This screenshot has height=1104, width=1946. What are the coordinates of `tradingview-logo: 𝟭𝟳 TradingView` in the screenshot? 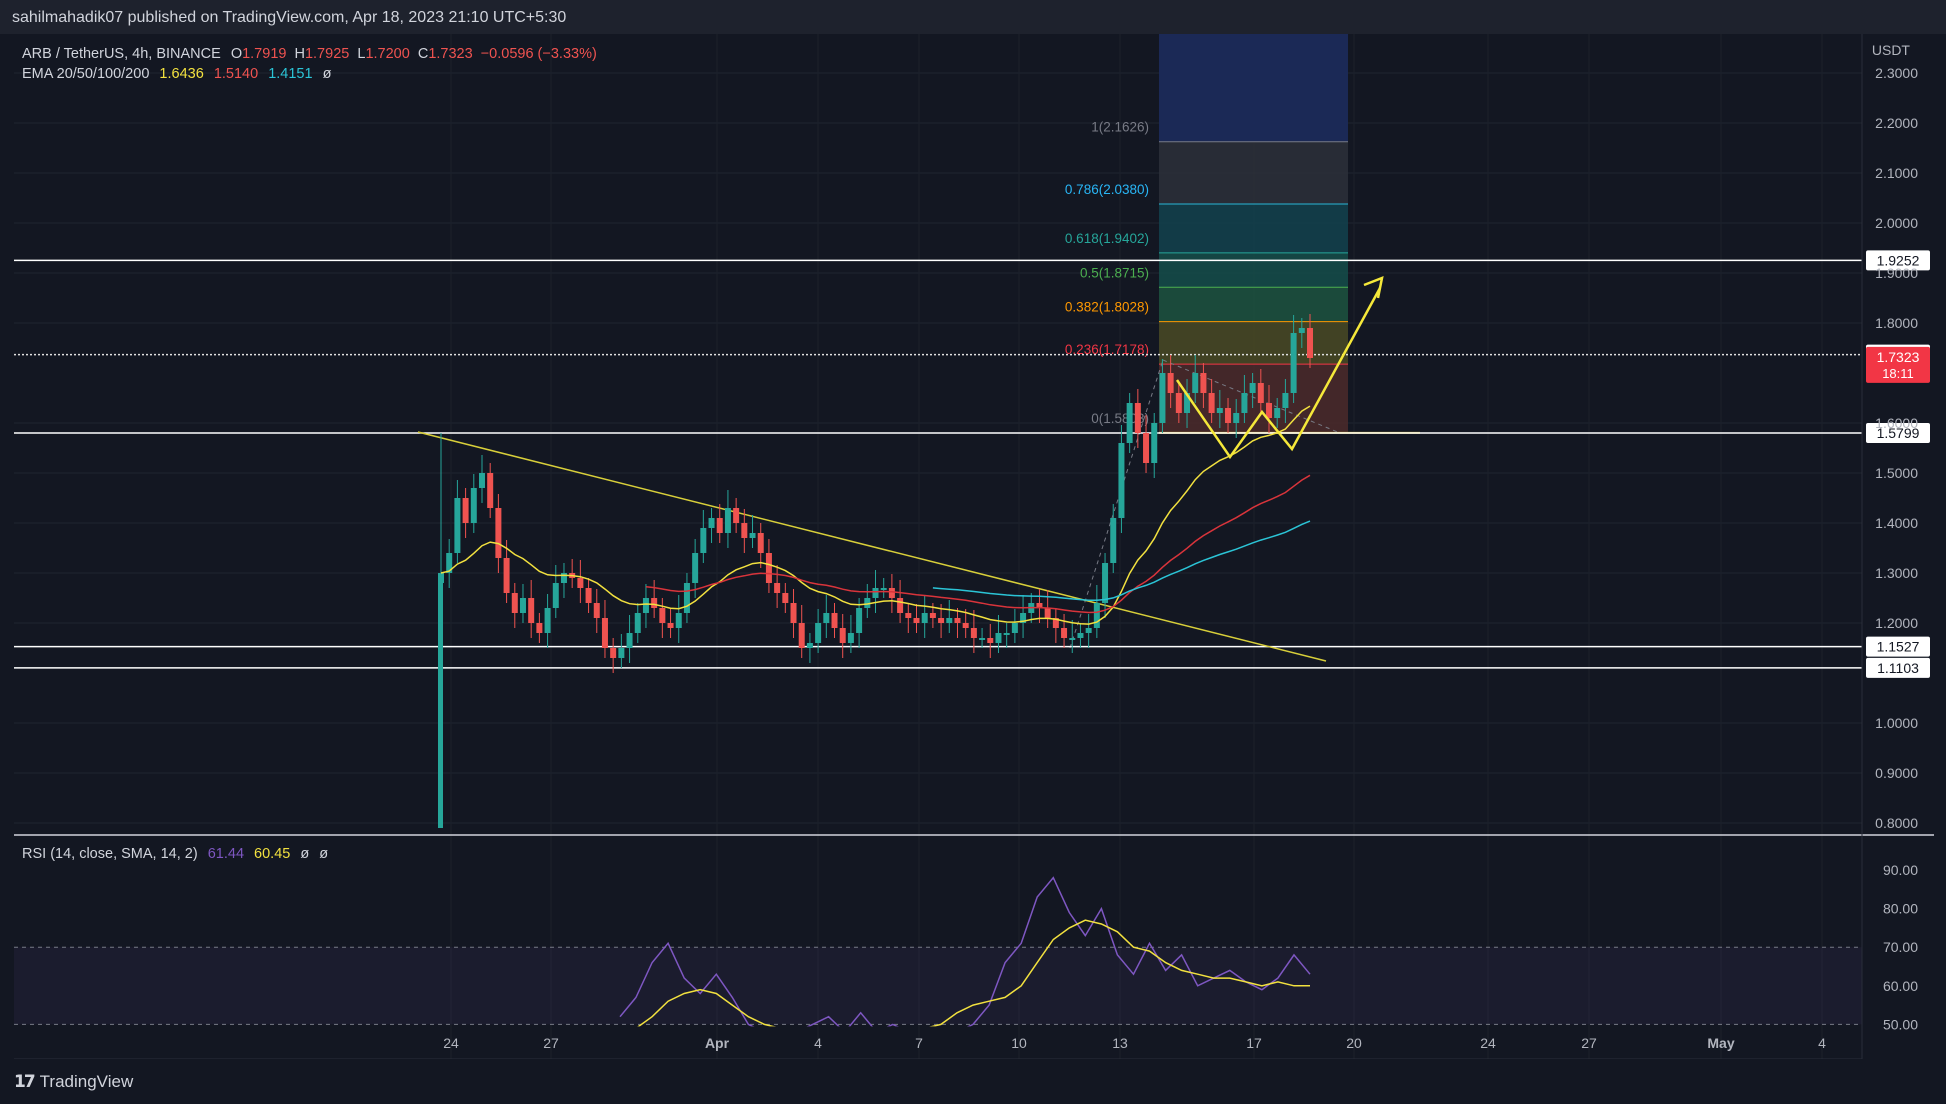 It's located at (73, 1082).